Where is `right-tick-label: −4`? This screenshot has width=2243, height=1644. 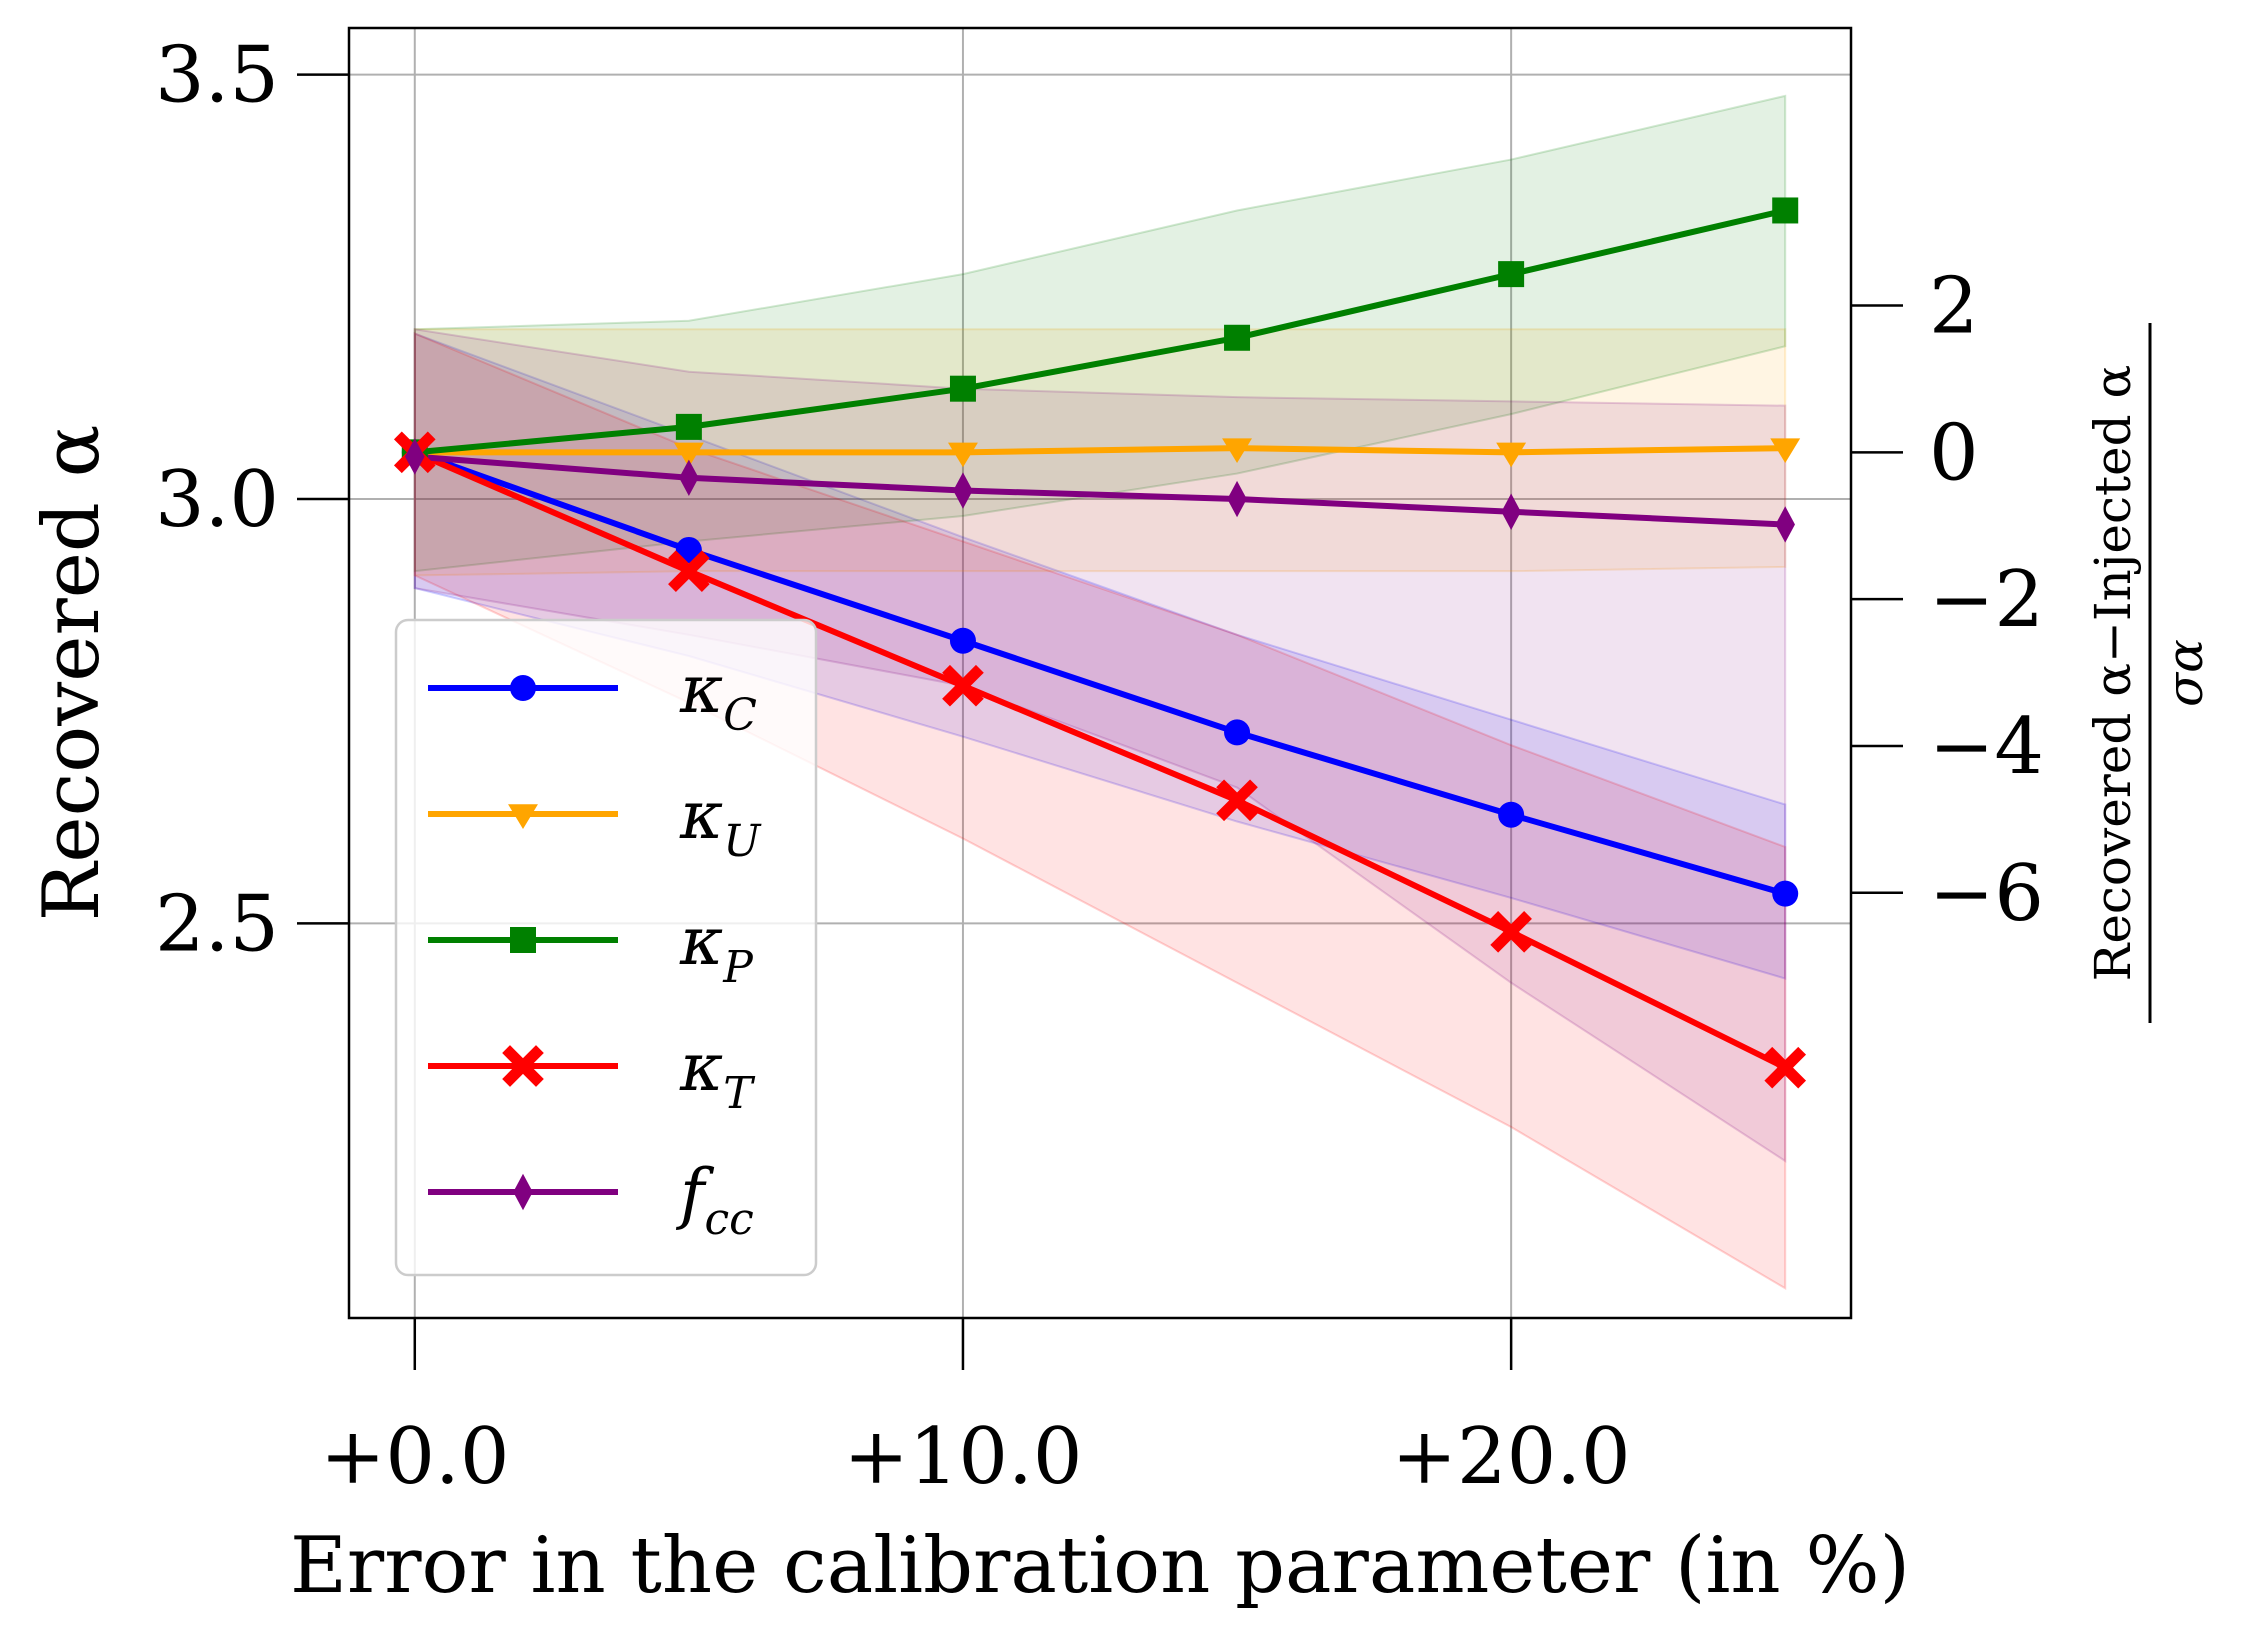 right-tick-label: −4 is located at coordinates (1986, 747).